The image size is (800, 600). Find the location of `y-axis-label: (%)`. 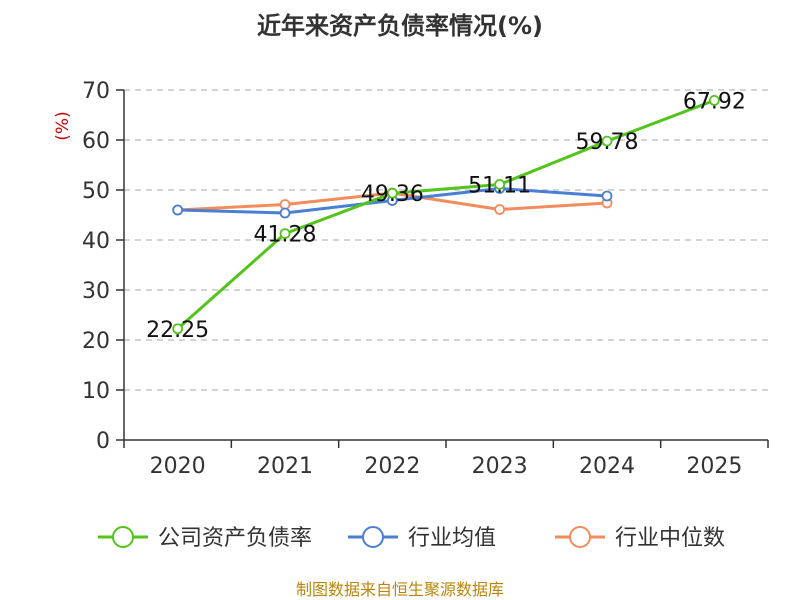

y-axis-label: (%) is located at coordinates (63, 125).